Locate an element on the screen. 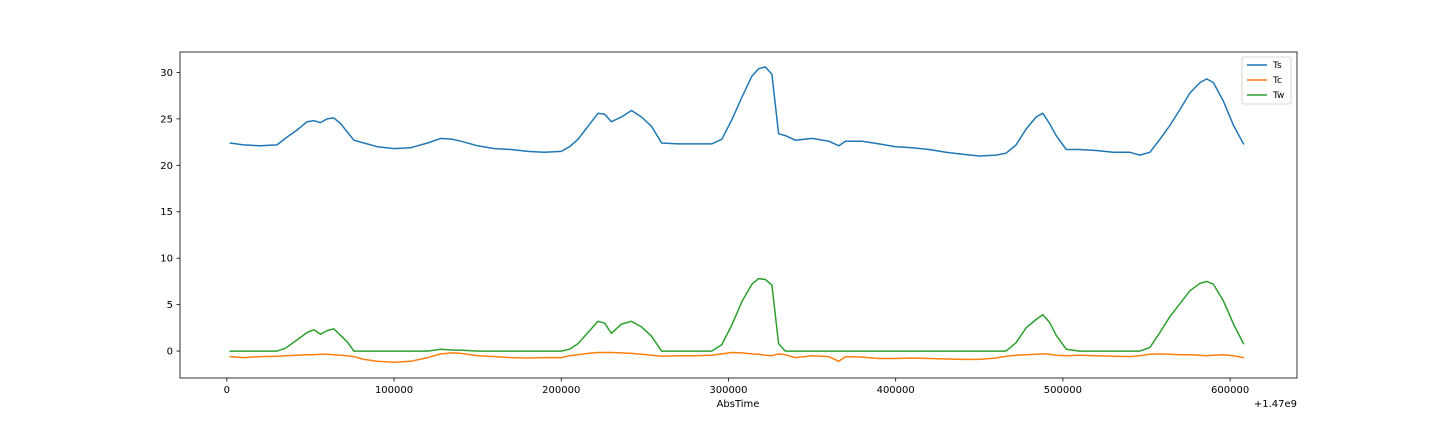  x-tick-label: 0 is located at coordinates (227, 390).